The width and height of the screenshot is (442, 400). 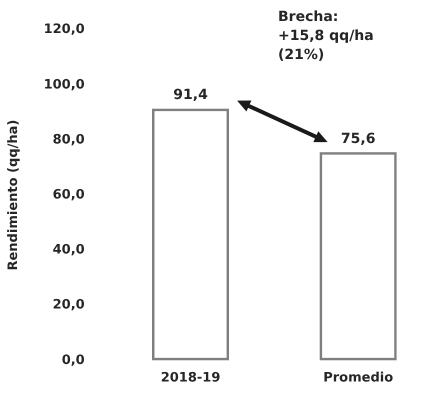 I want to click on y-tick-label: 20,0, so click(x=68, y=305).